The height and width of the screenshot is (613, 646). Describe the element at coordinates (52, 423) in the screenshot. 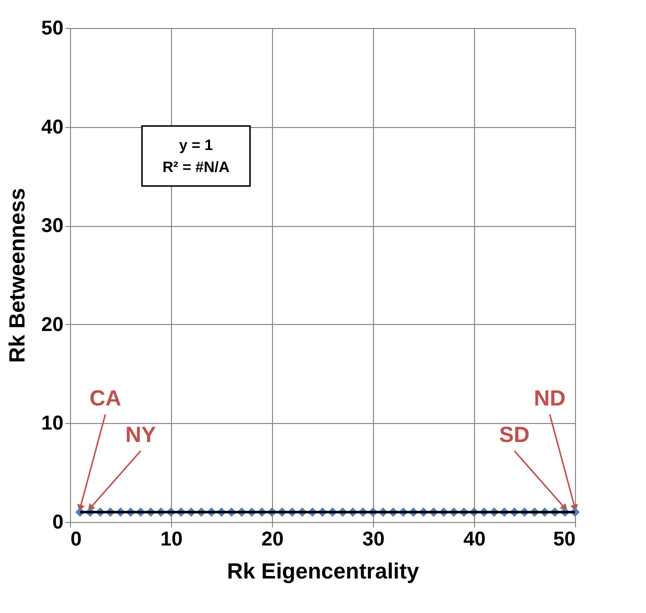

I see `y-tick-label: 10` at that location.